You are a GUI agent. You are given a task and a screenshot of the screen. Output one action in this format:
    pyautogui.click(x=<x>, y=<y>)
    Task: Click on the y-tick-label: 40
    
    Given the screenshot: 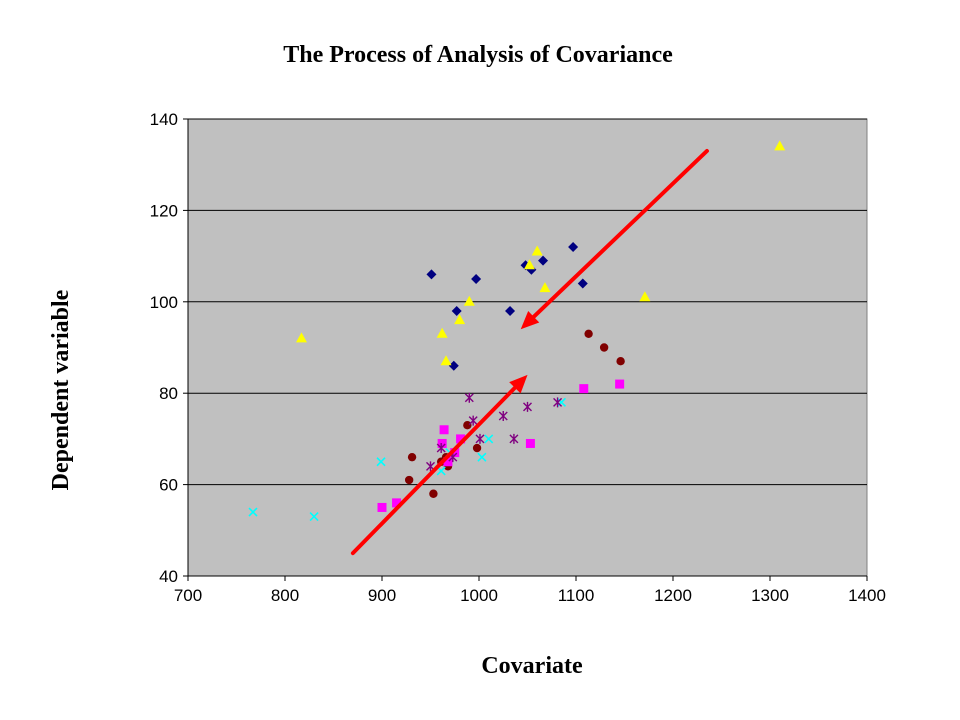 What is the action you would take?
    pyautogui.click(x=168, y=576)
    